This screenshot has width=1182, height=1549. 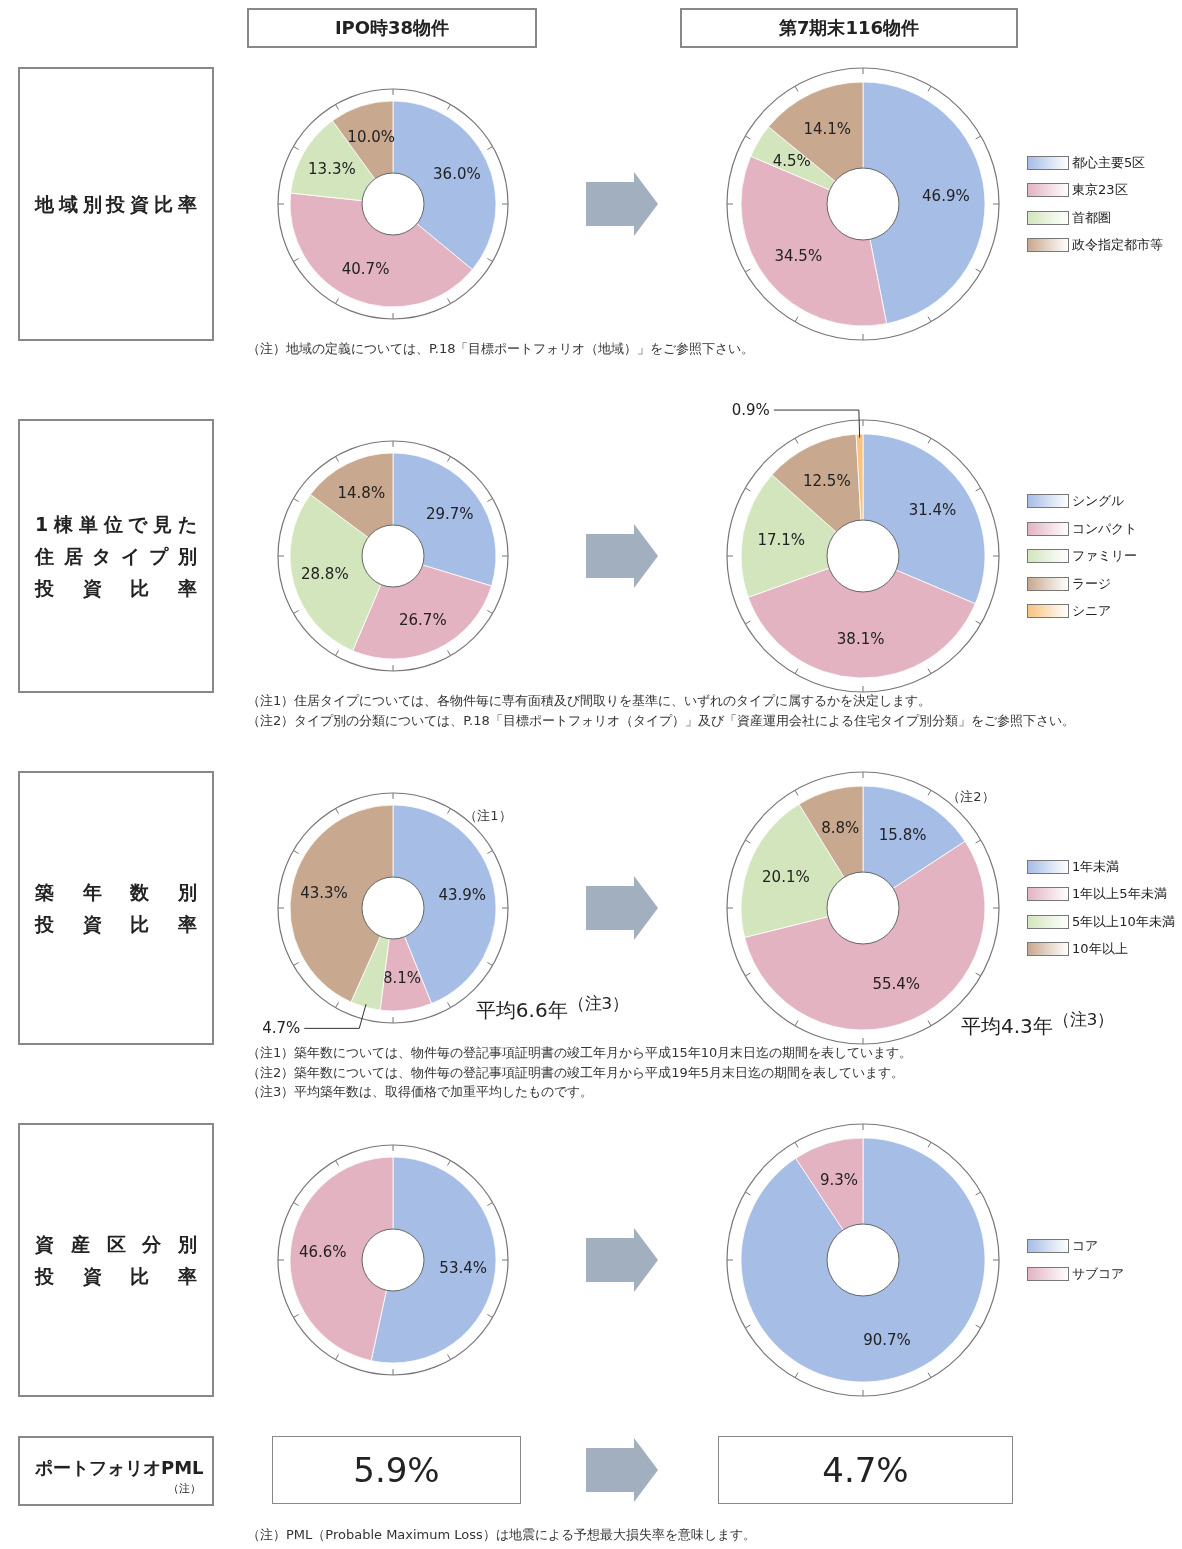 I want to click on legend-label: ファミリー, so click(x=1104, y=556).